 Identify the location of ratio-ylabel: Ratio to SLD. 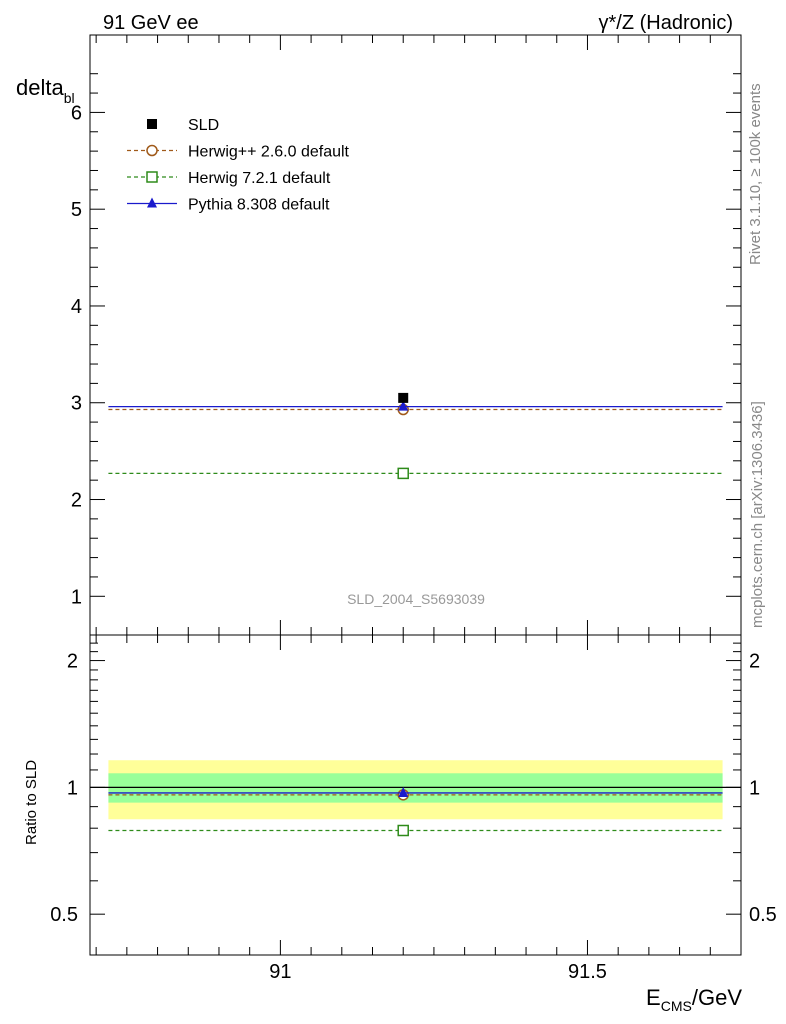
(31, 802).